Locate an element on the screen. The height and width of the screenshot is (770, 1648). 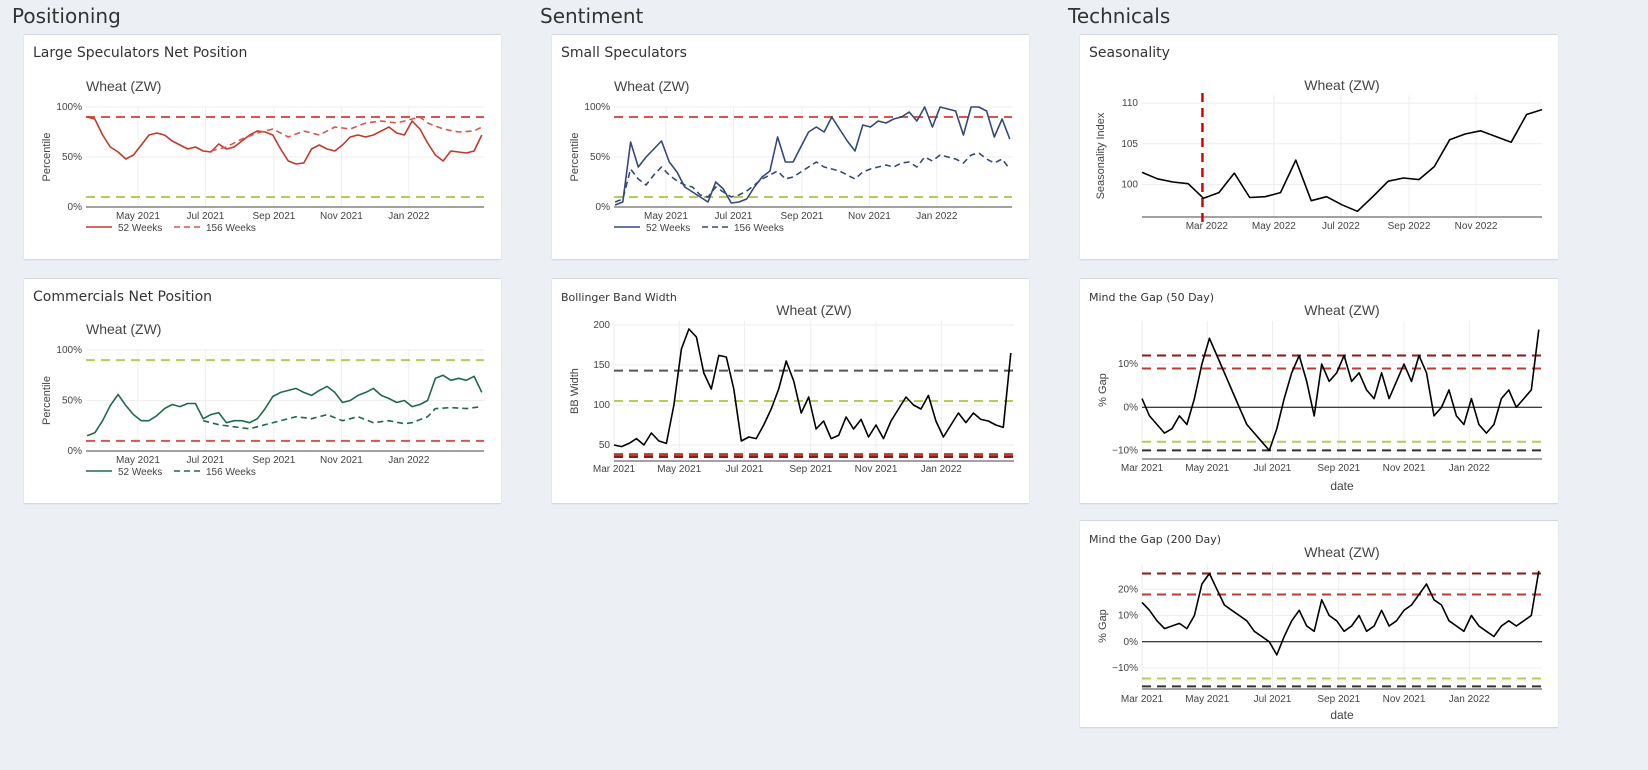
bollinger-box-title: Bollinger Band Width is located at coordinates (619, 297).